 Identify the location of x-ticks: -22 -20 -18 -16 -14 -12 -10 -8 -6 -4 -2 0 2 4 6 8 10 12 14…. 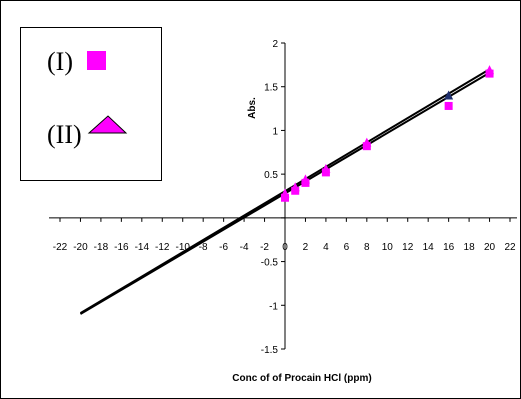
(284, 235).